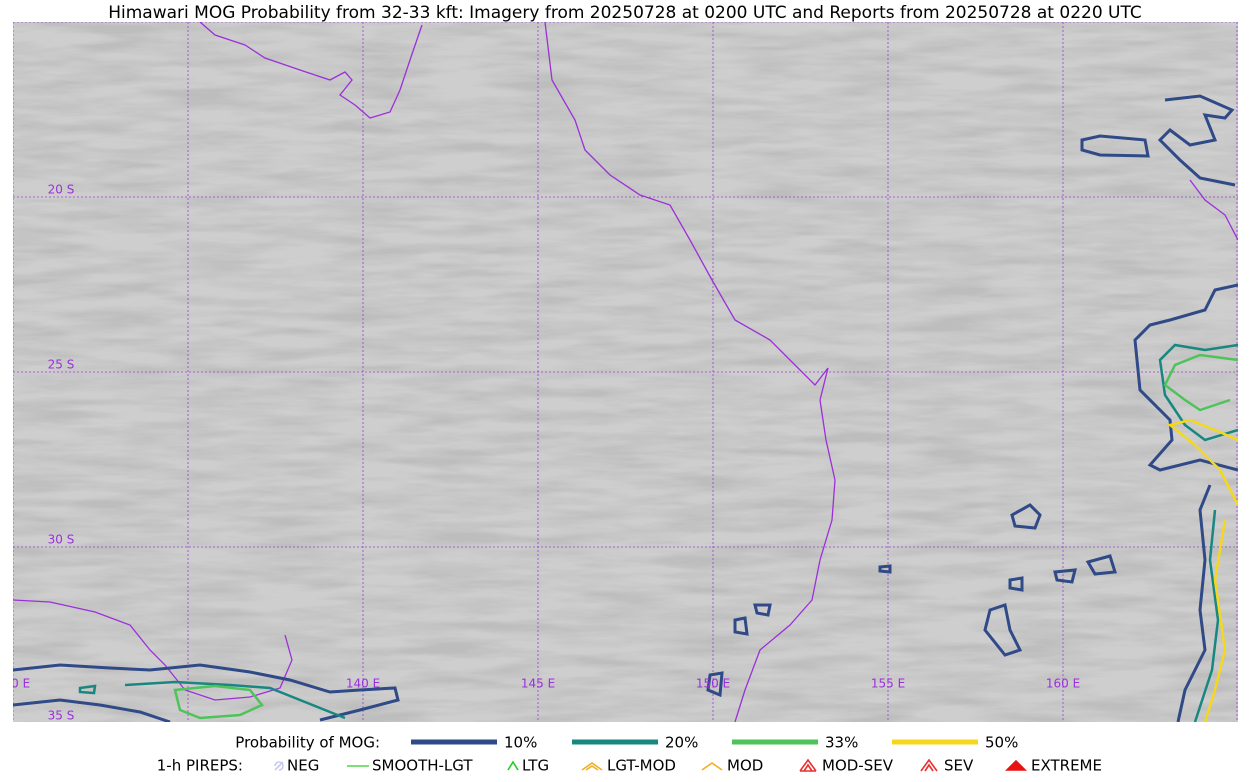  What do you see at coordinates (681, 743) in the screenshot?
I see `legend-label: 20%` at bounding box center [681, 743].